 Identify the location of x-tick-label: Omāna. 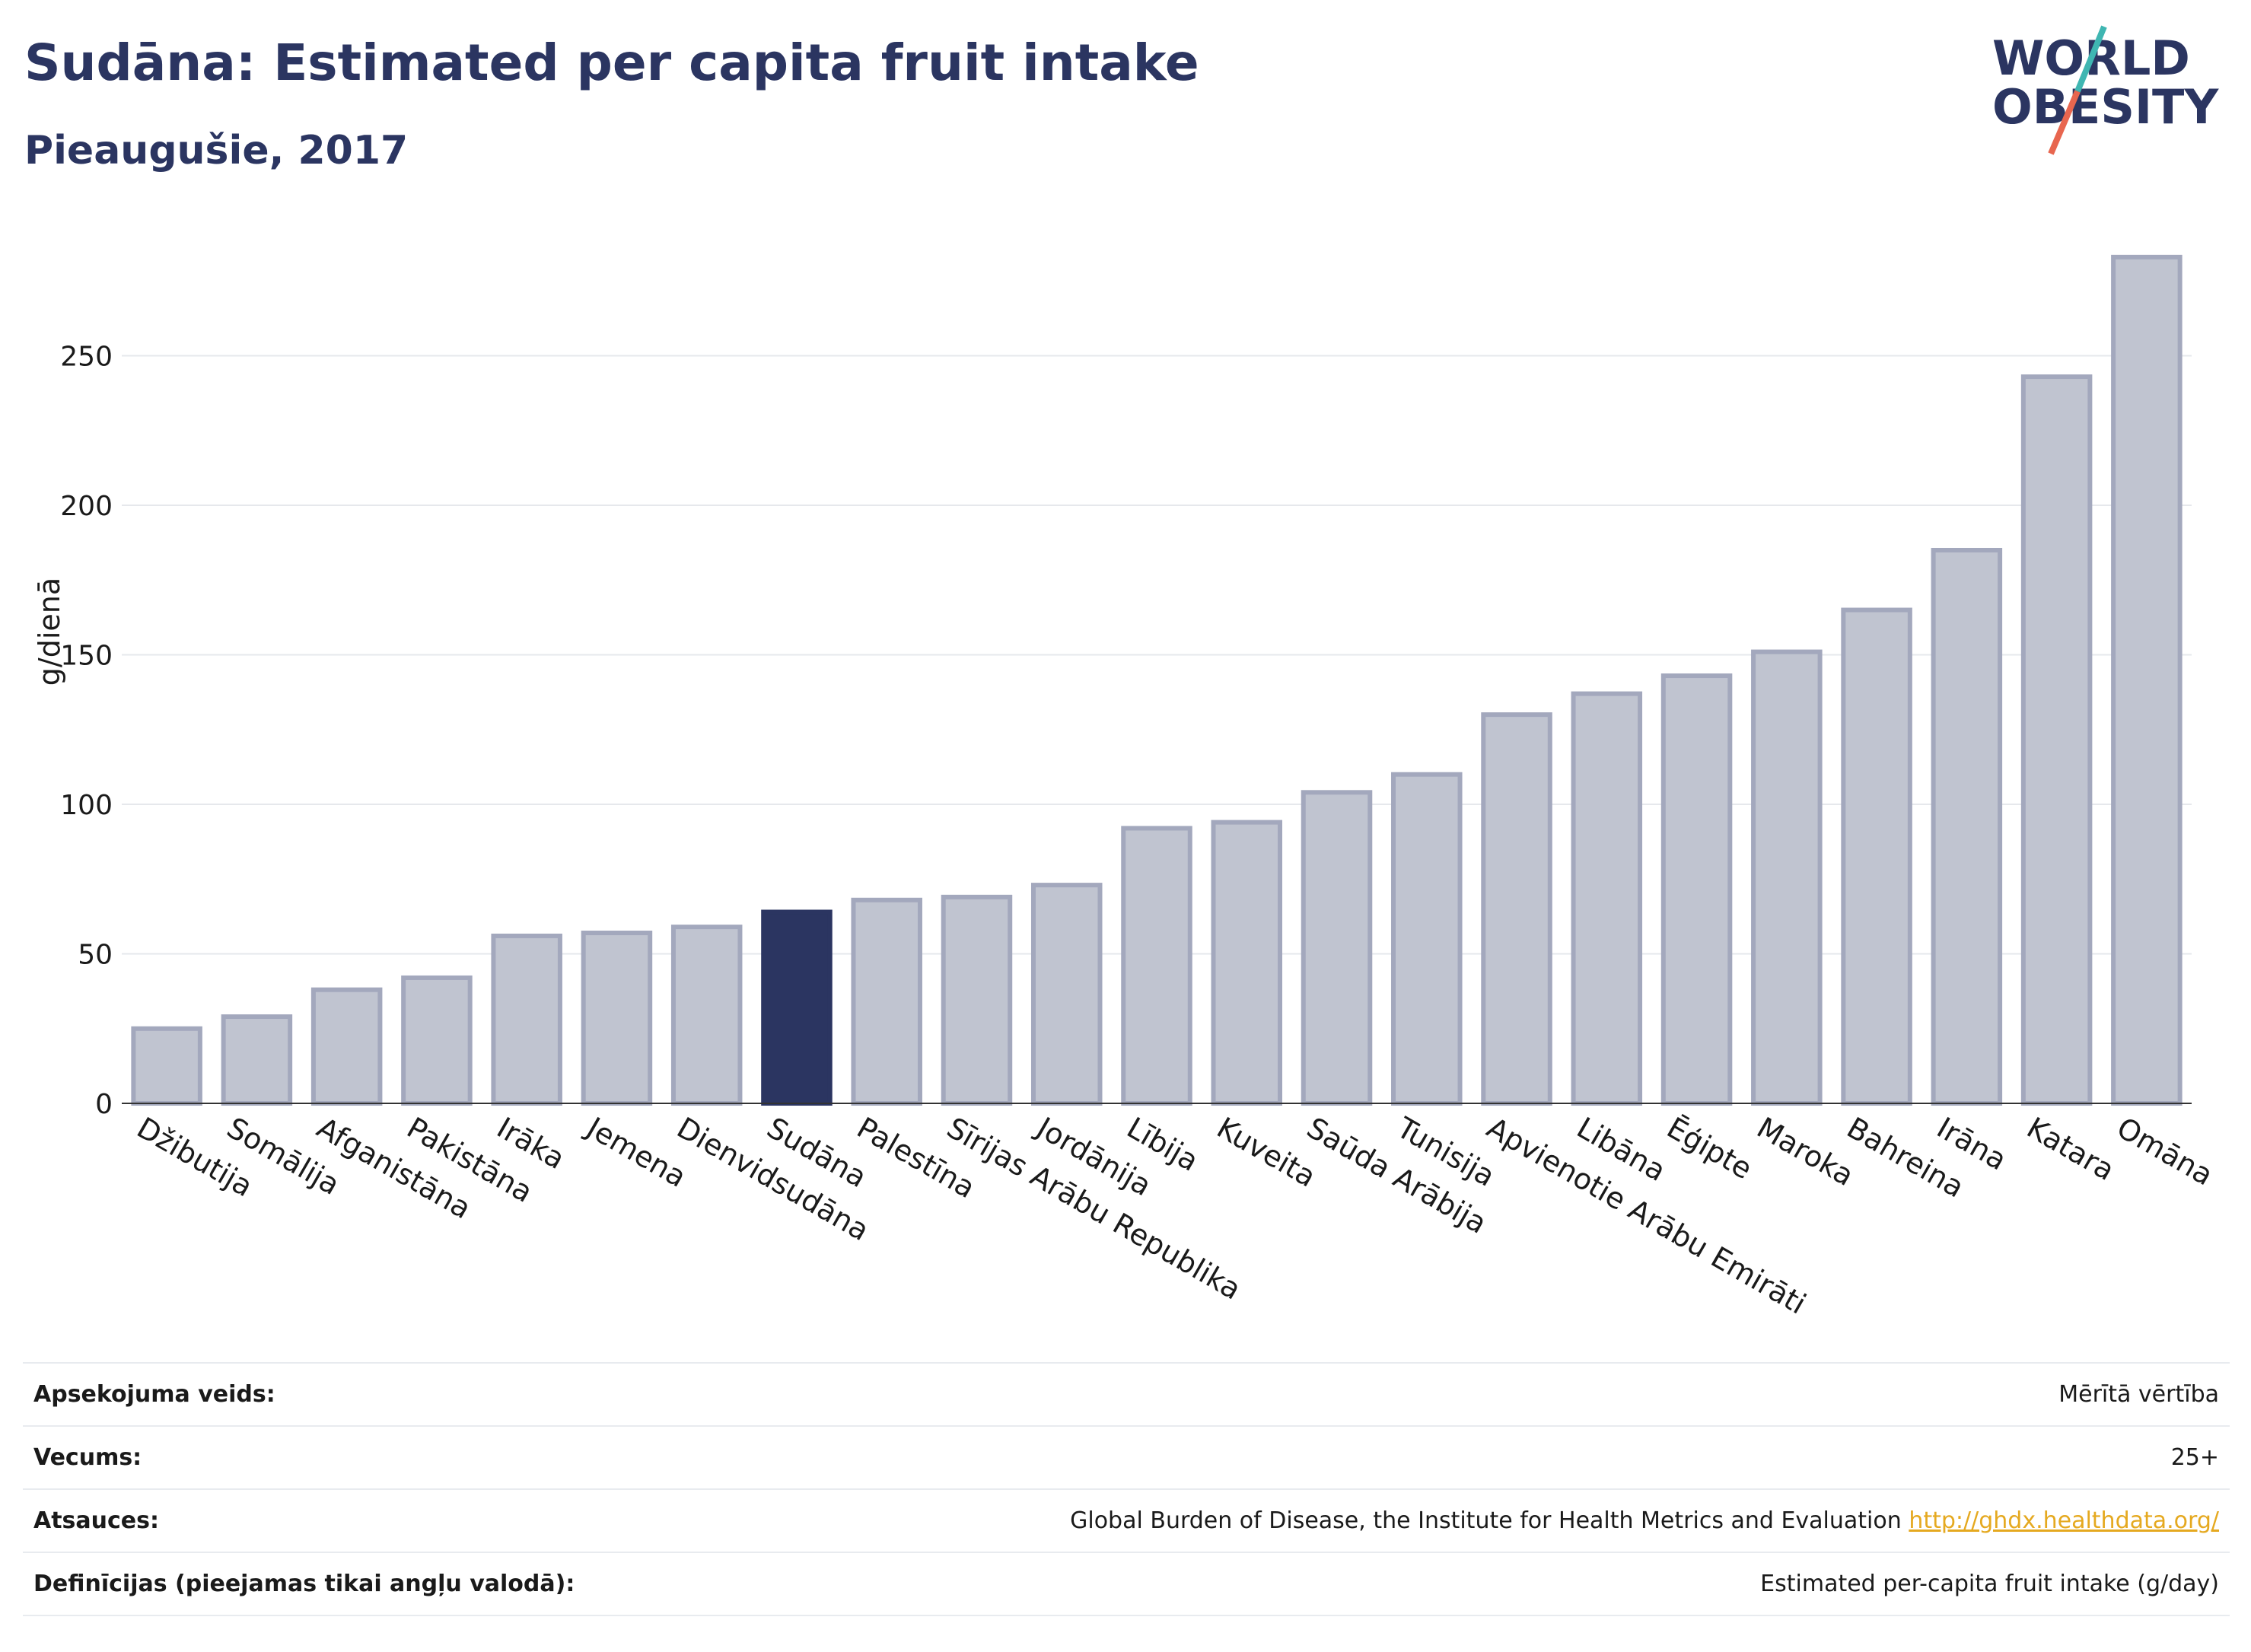
(2164, 1151).